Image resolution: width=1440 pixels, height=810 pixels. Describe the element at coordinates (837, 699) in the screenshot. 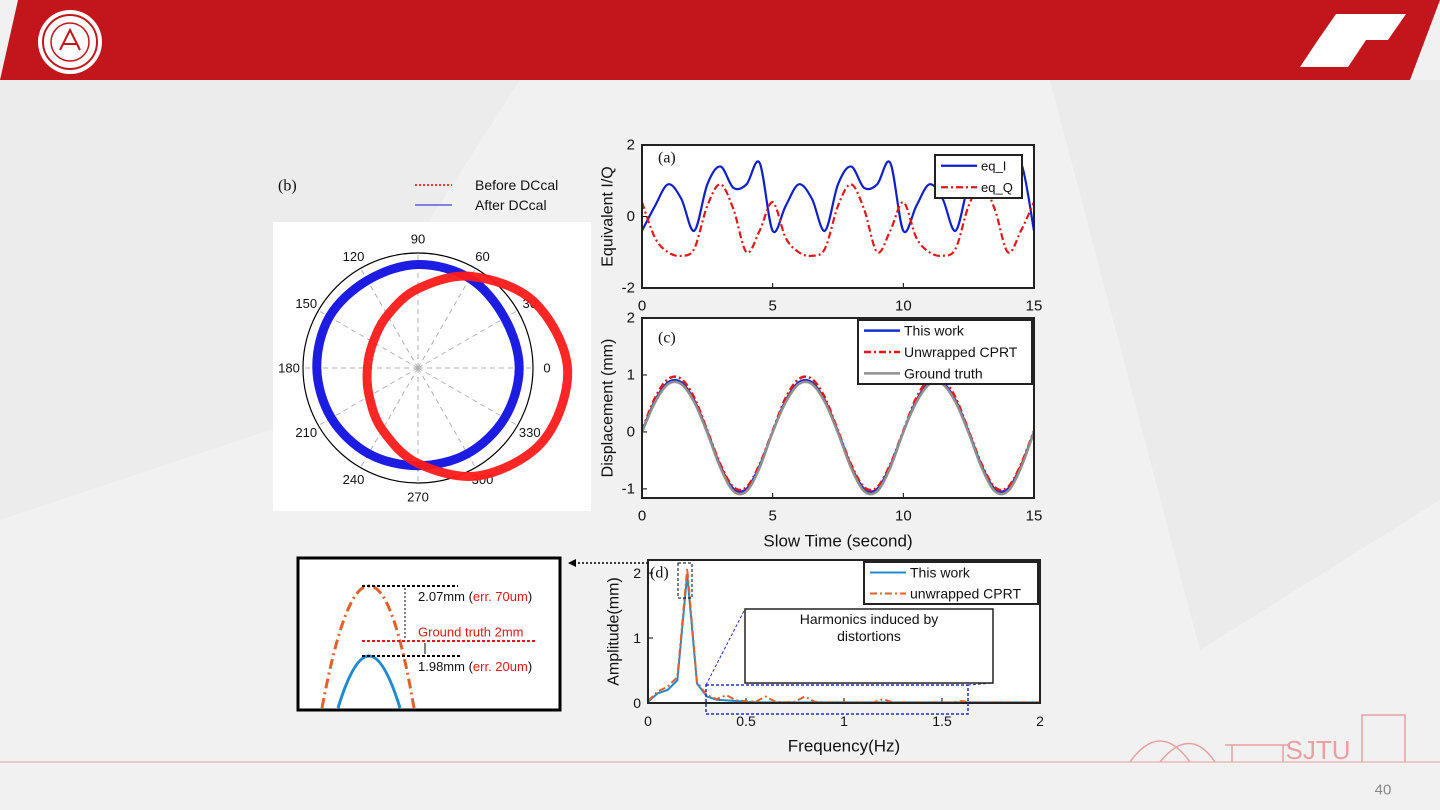

I see `zoom-box` at that location.